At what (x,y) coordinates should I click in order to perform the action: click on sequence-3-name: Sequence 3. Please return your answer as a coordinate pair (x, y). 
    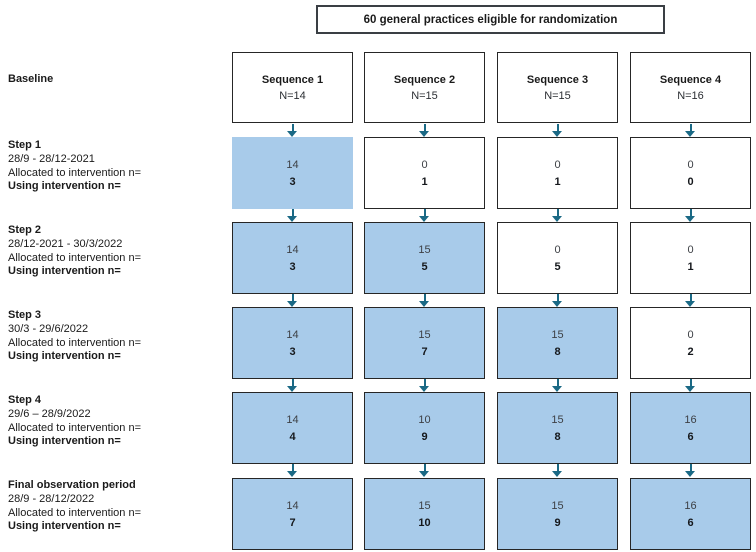
    Looking at the image, I should click on (557, 79).